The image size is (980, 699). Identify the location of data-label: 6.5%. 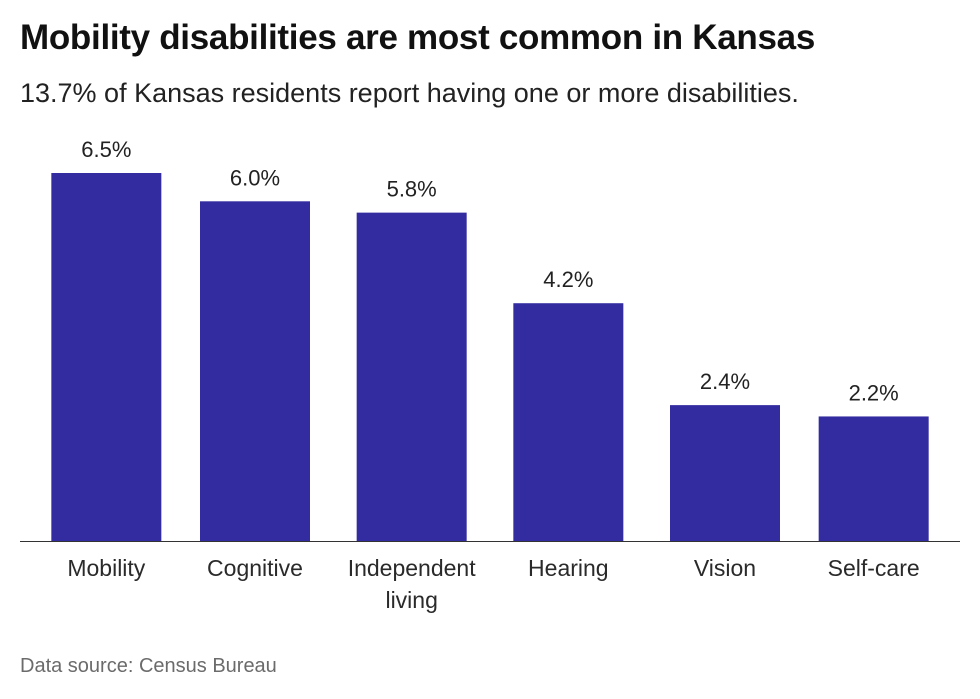
(106, 149).